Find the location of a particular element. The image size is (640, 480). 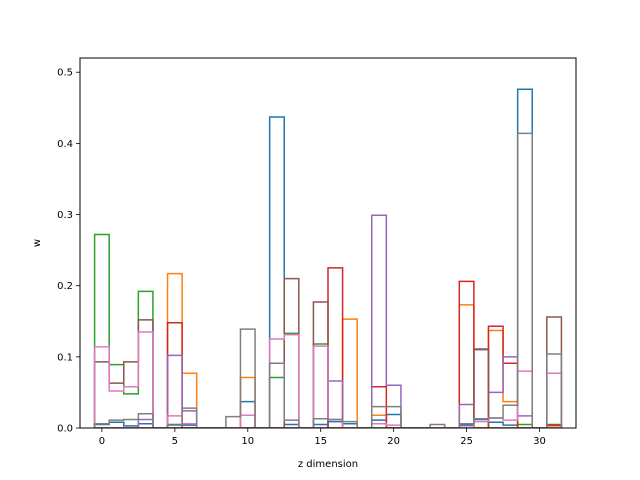

x-tick-label: 25 is located at coordinates (466, 441).